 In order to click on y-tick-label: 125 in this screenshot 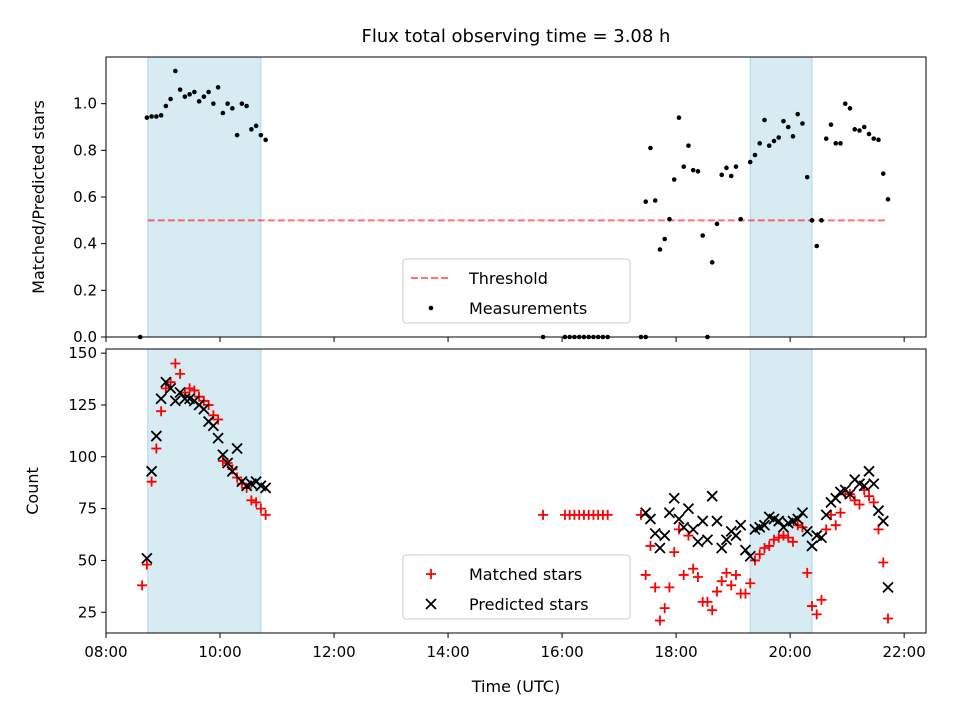, I will do `click(82, 405)`.